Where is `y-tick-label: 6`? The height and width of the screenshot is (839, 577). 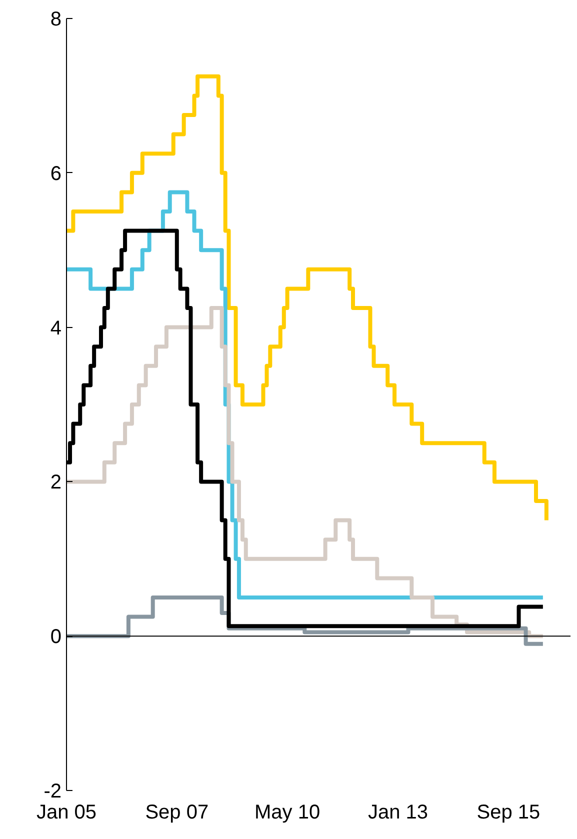 y-tick-label: 6 is located at coordinates (56, 173).